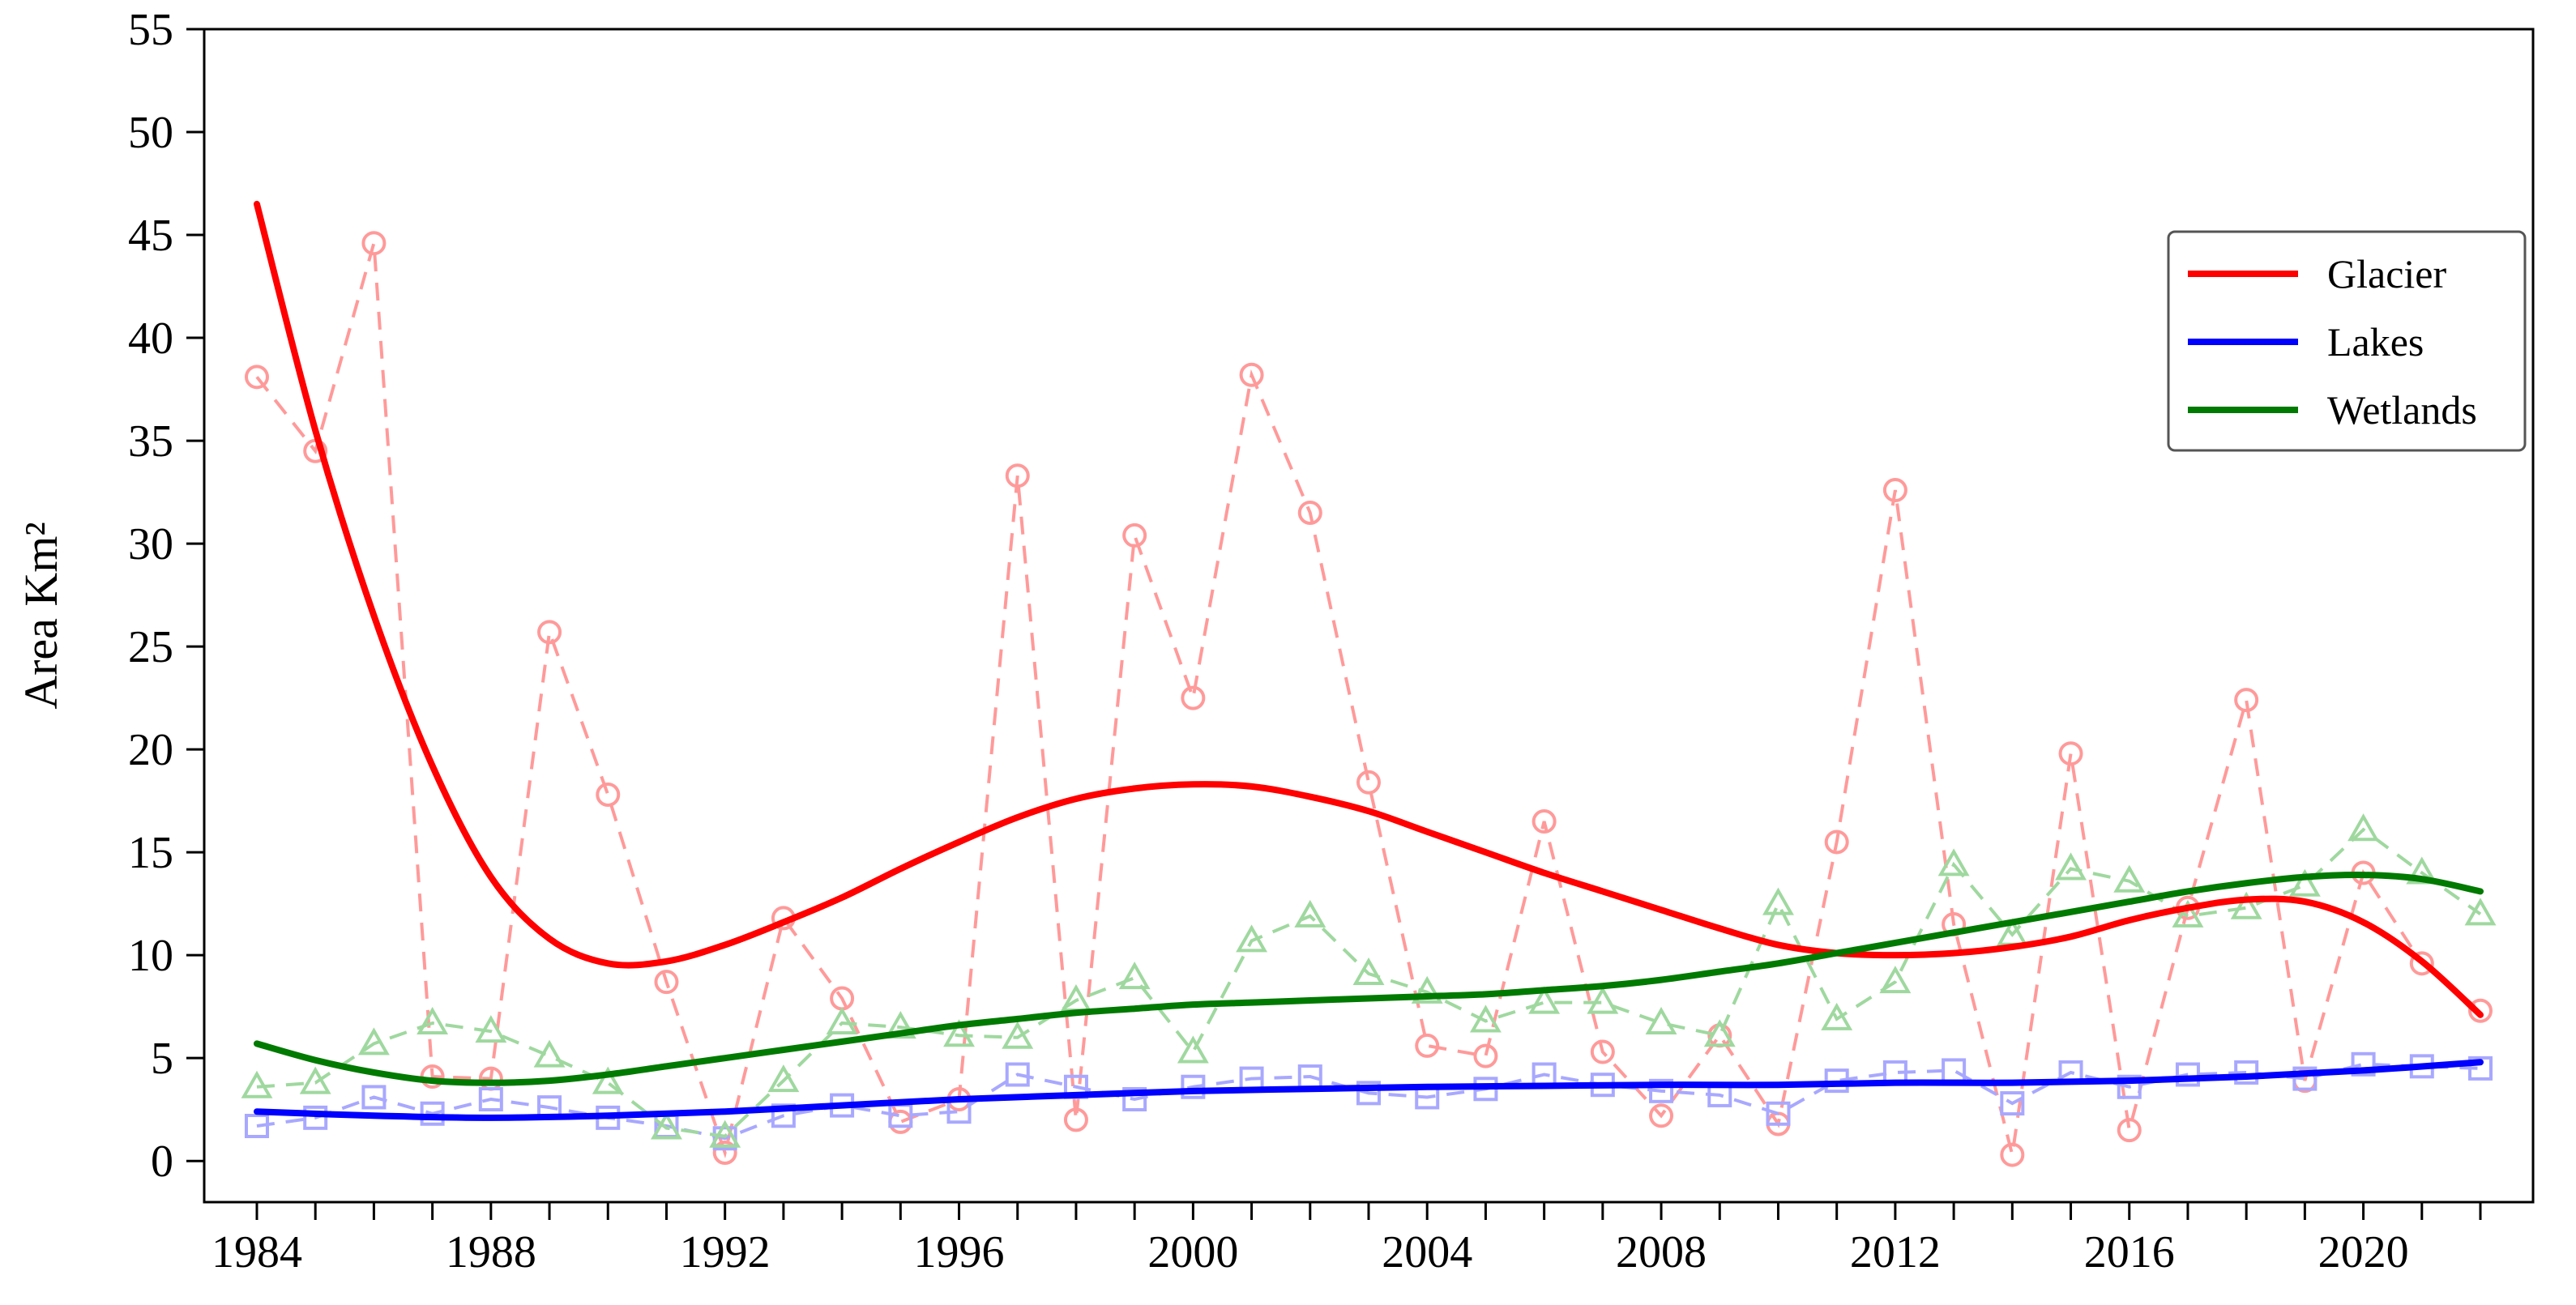  I want to click on x-axis: 1984 1988 1992 1996 2000 2004 2008 2012 2016 2020, so click(1346, 1239).